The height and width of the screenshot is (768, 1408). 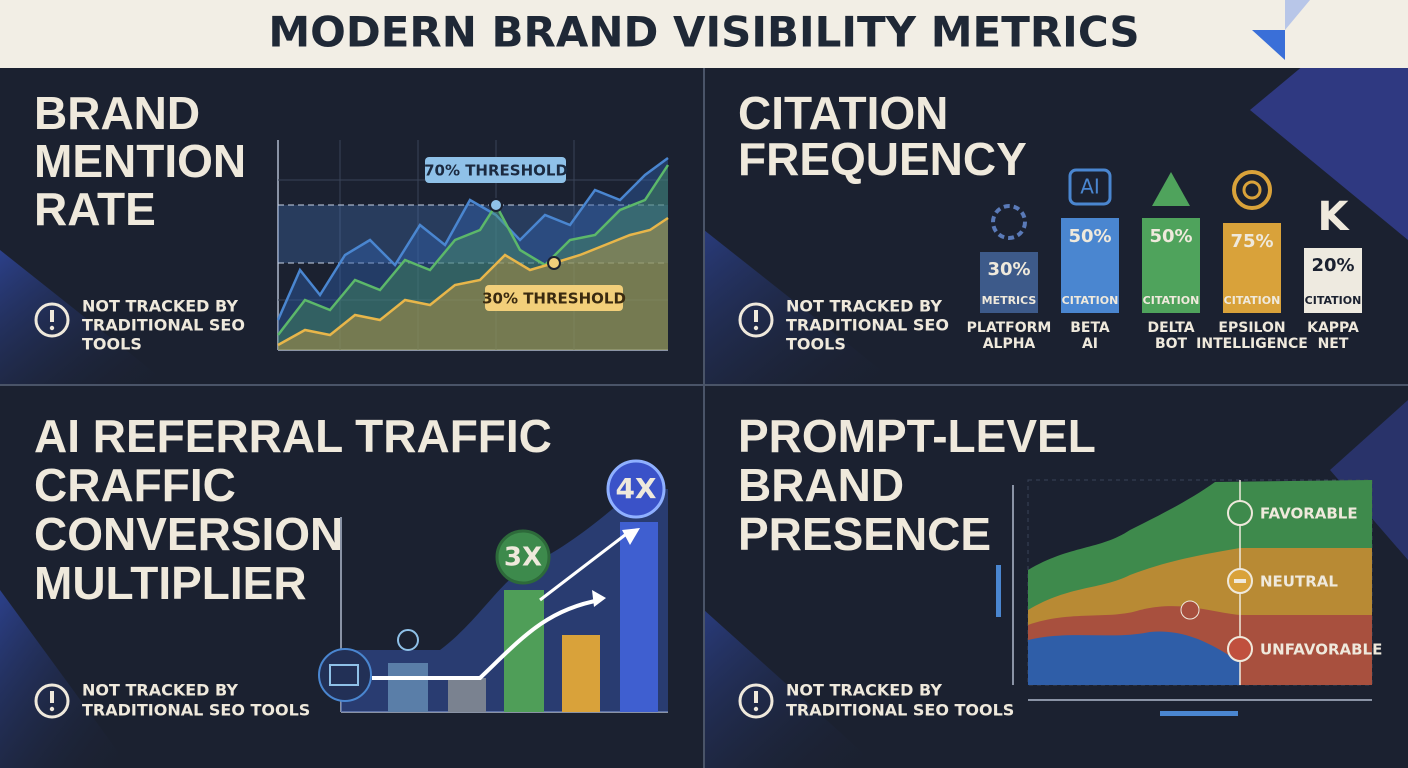 What do you see at coordinates (1334, 217) in the screenshot?
I see `platform-icon-text: K` at bounding box center [1334, 217].